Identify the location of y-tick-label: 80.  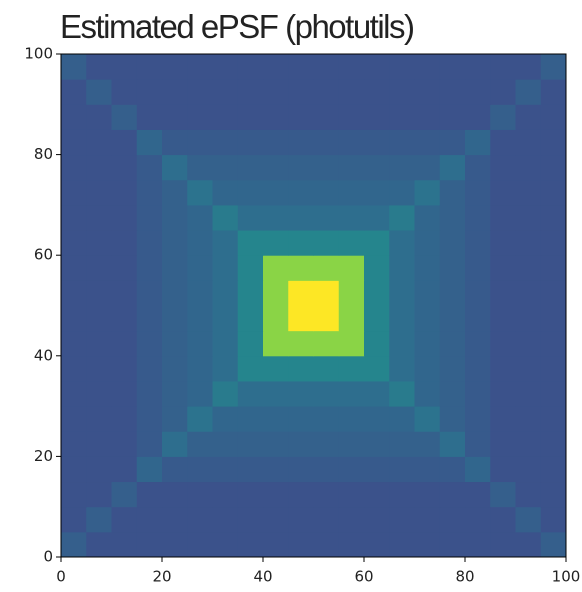
(43, 154).